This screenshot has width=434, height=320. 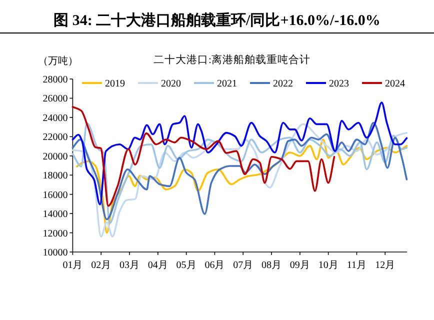 What do you see at coordinates (55, 80) in the screenshot?
I see `y-tick-label: 28000` at bounding box center [55, 80].